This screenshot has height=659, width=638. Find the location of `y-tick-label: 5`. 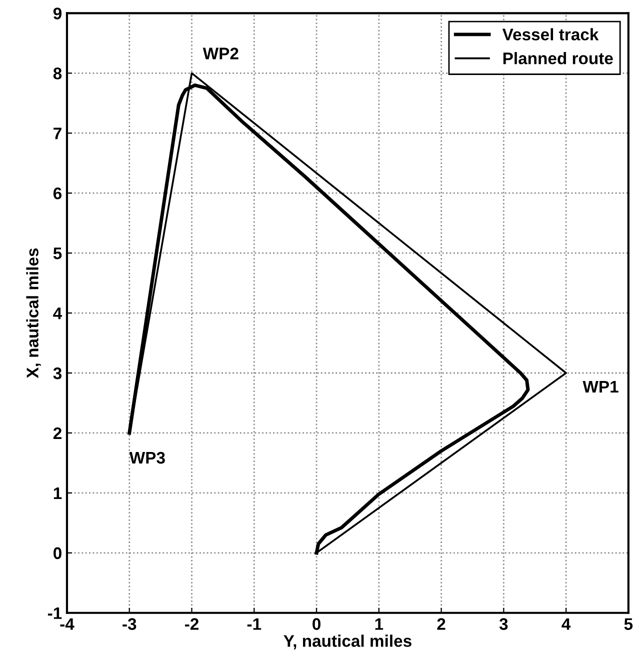

y-tick-label: 5 is located at coordinates (57, 254).